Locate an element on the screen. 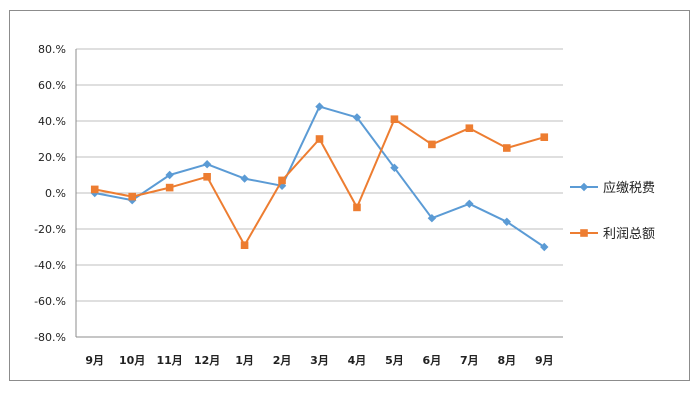  y-tick-label: 60.% is located at coordinates (52, 85).